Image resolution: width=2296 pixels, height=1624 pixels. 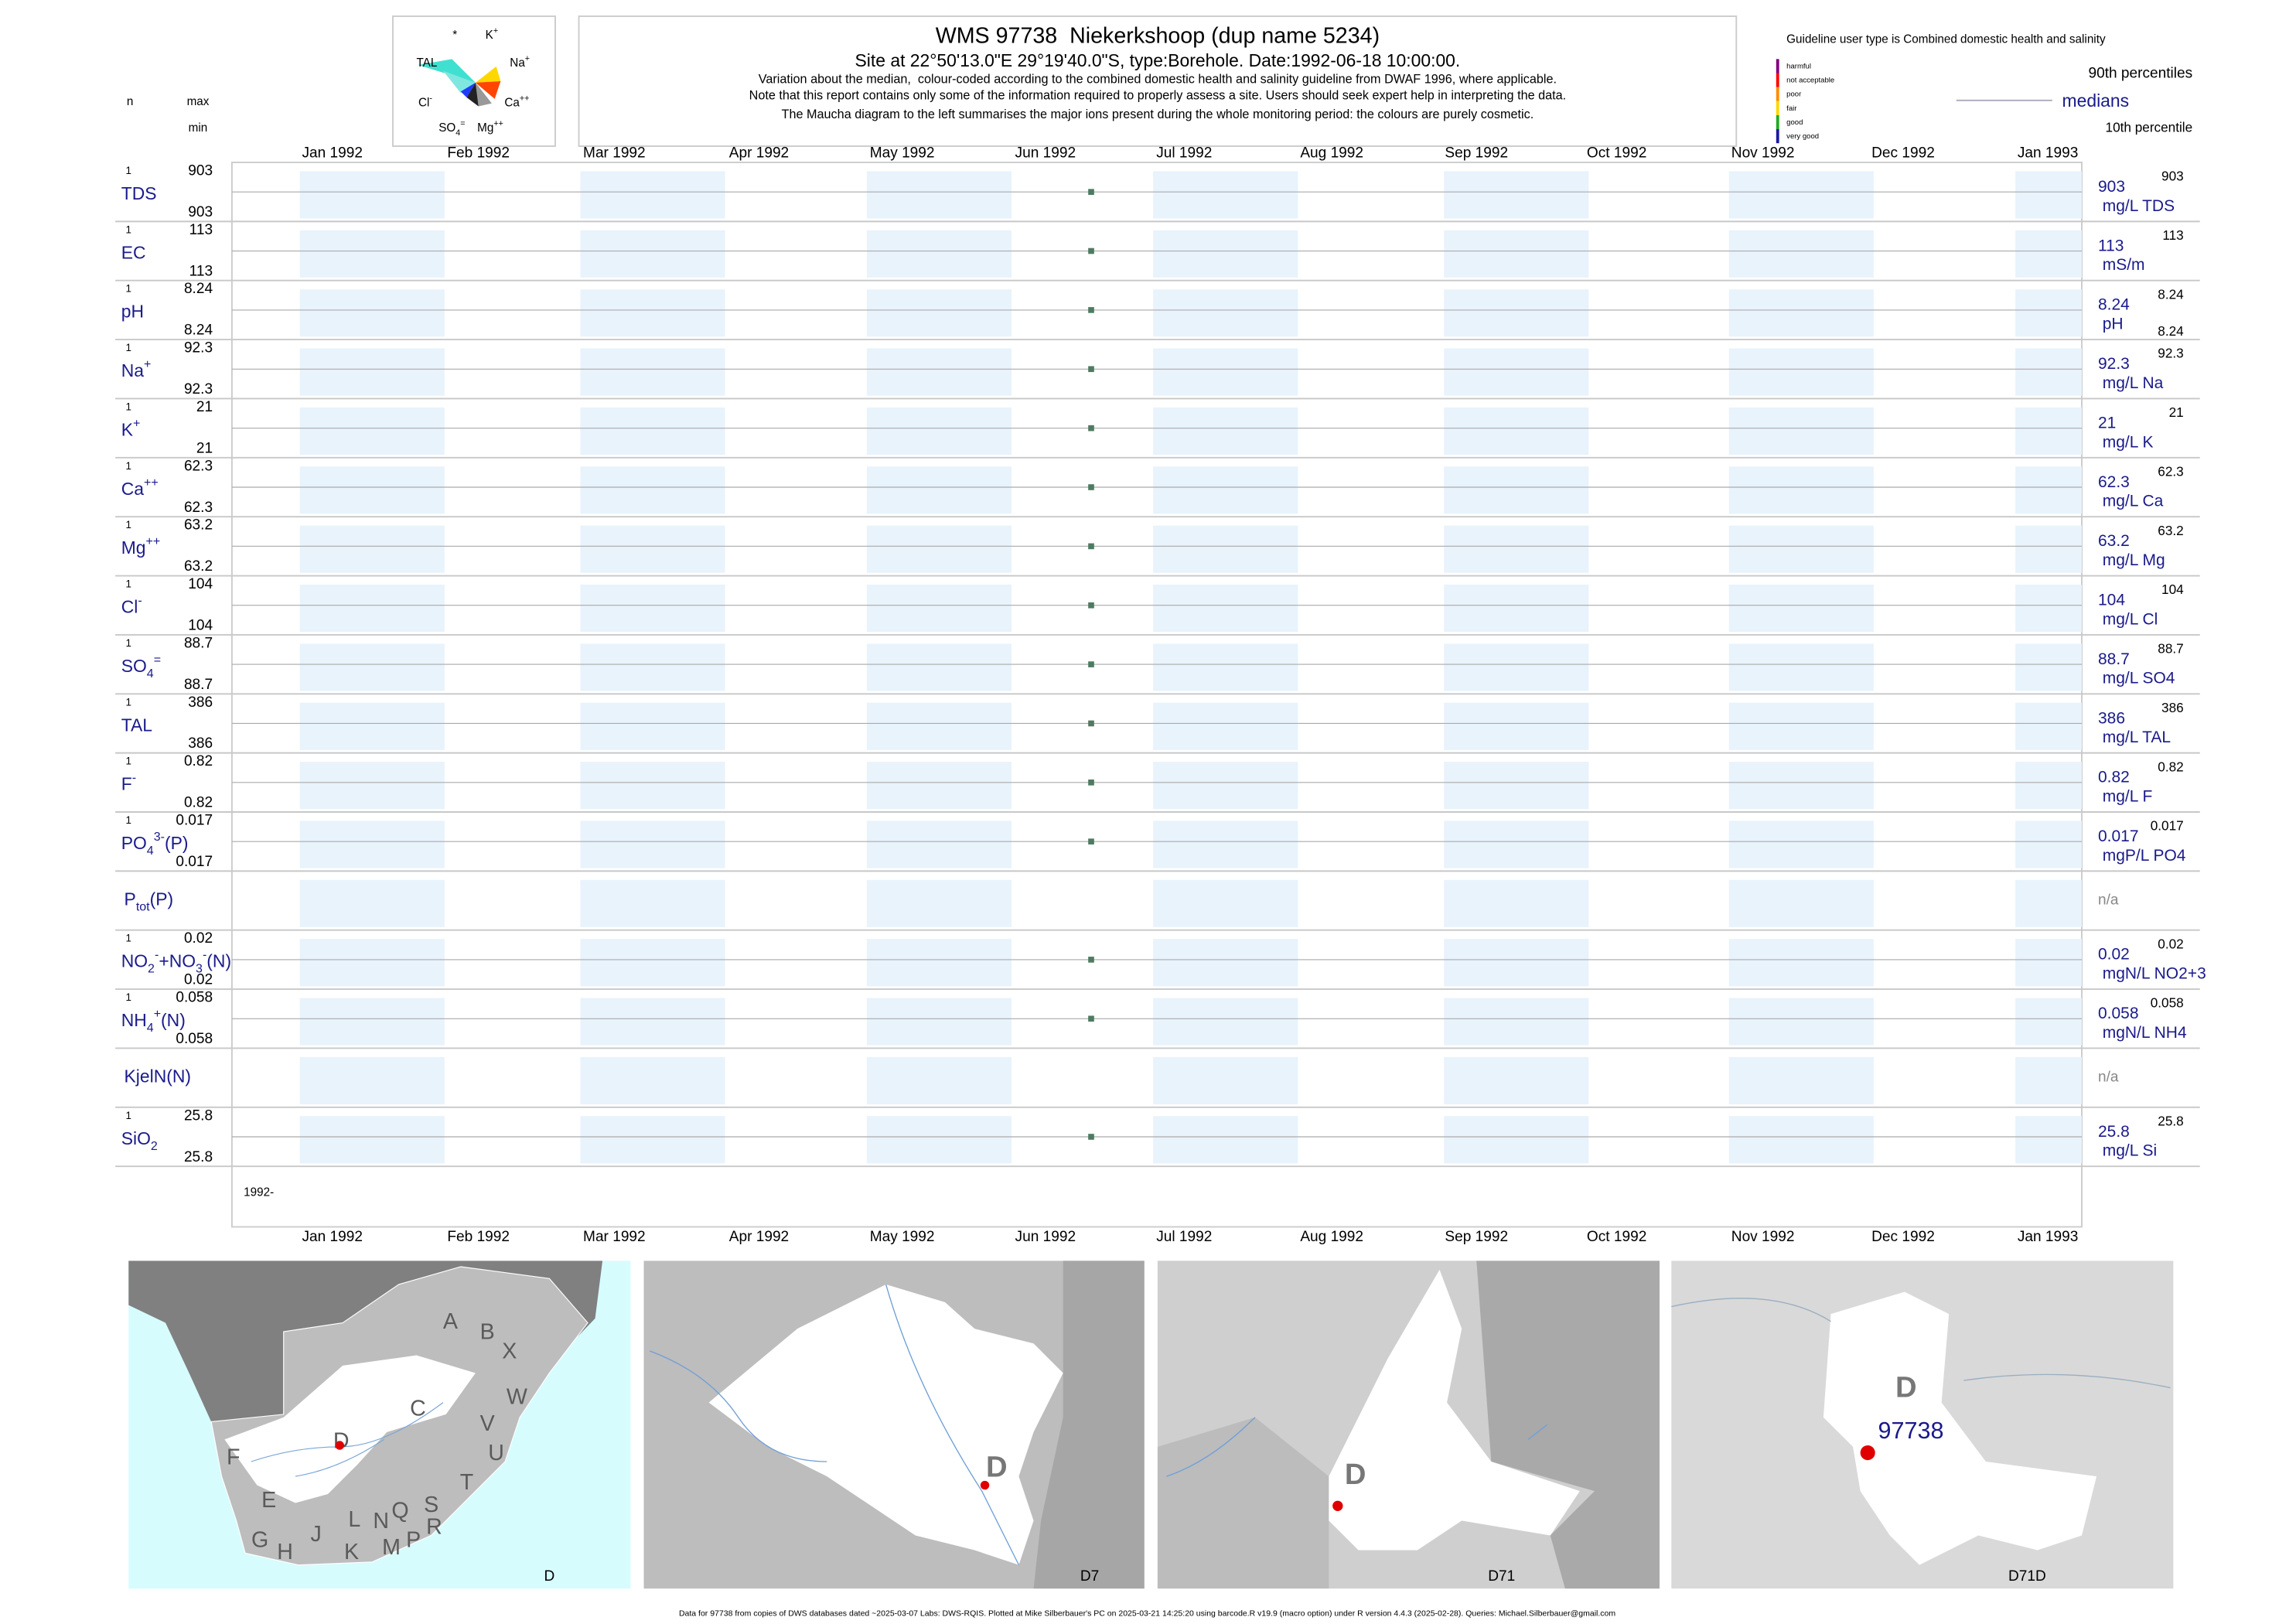 I want to click on min-value: 0.82, so click(x=198, y=803).